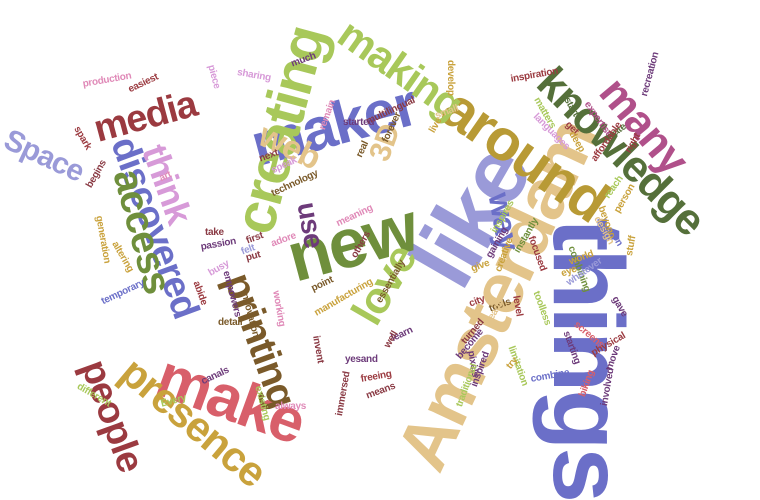  What do you see at coordinates (96, 174) in the screenshot?
I see `cloud-word: begins` at bounding box center [96, 174].